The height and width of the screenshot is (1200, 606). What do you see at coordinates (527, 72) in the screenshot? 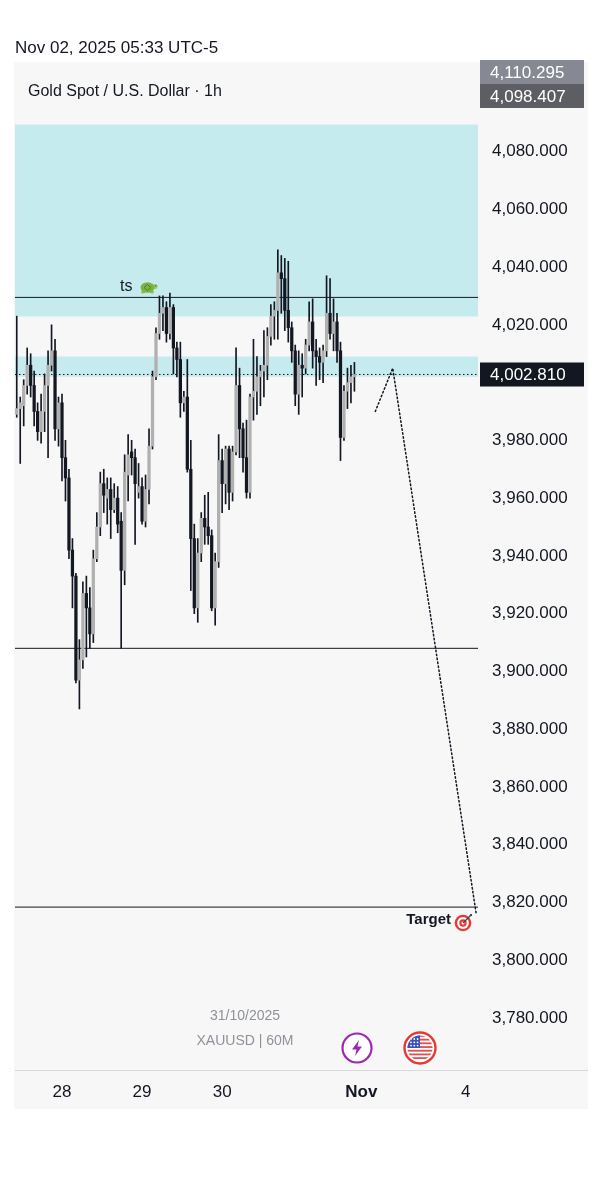
I see `text: 4,110.295` at bounding box center [527, 72].